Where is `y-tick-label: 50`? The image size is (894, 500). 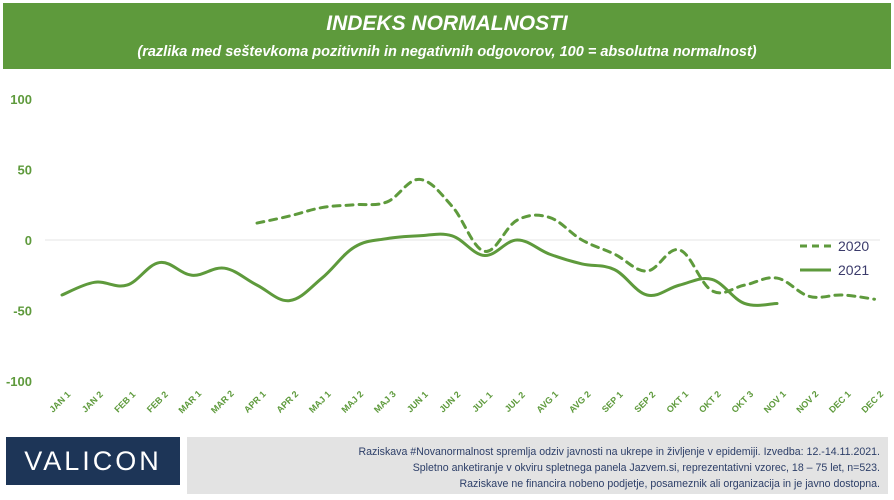 y-tick-label: 50 is located at coordinates (25, 170).